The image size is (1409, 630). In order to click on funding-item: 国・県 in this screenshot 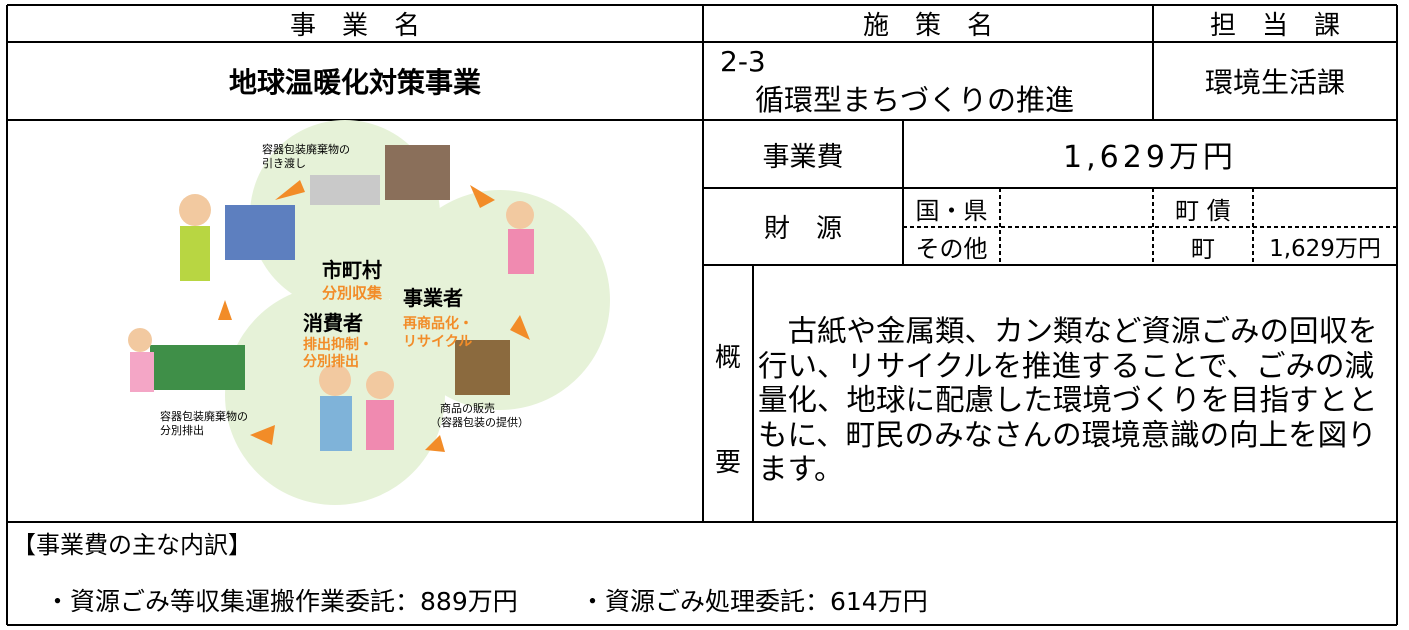, I will do `click(951, 210)`.